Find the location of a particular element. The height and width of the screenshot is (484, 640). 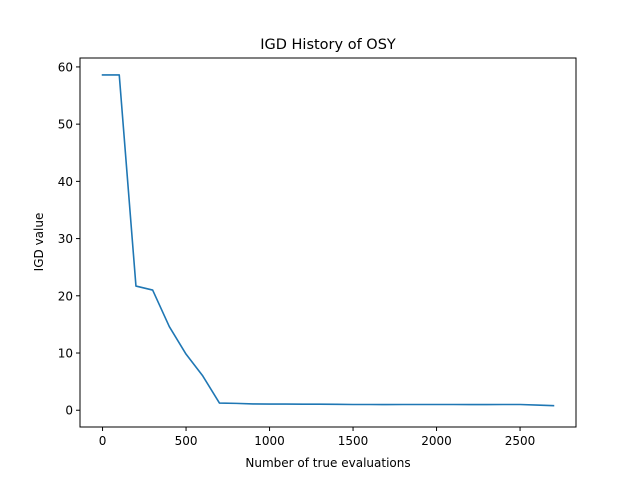

x-tick-label: 1500 is located at coordinates (353, 441).